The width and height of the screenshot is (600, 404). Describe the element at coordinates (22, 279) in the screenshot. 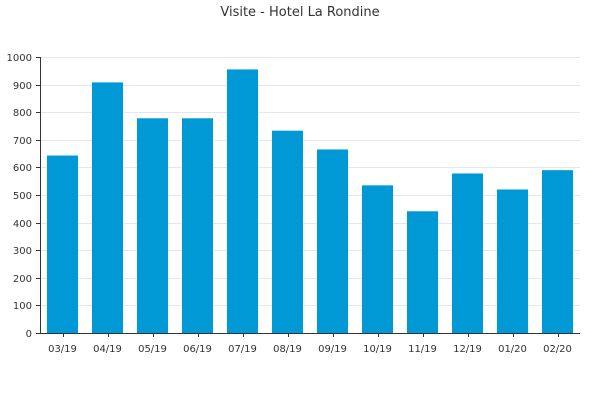

I see `y-tick-label: 200` at that location.